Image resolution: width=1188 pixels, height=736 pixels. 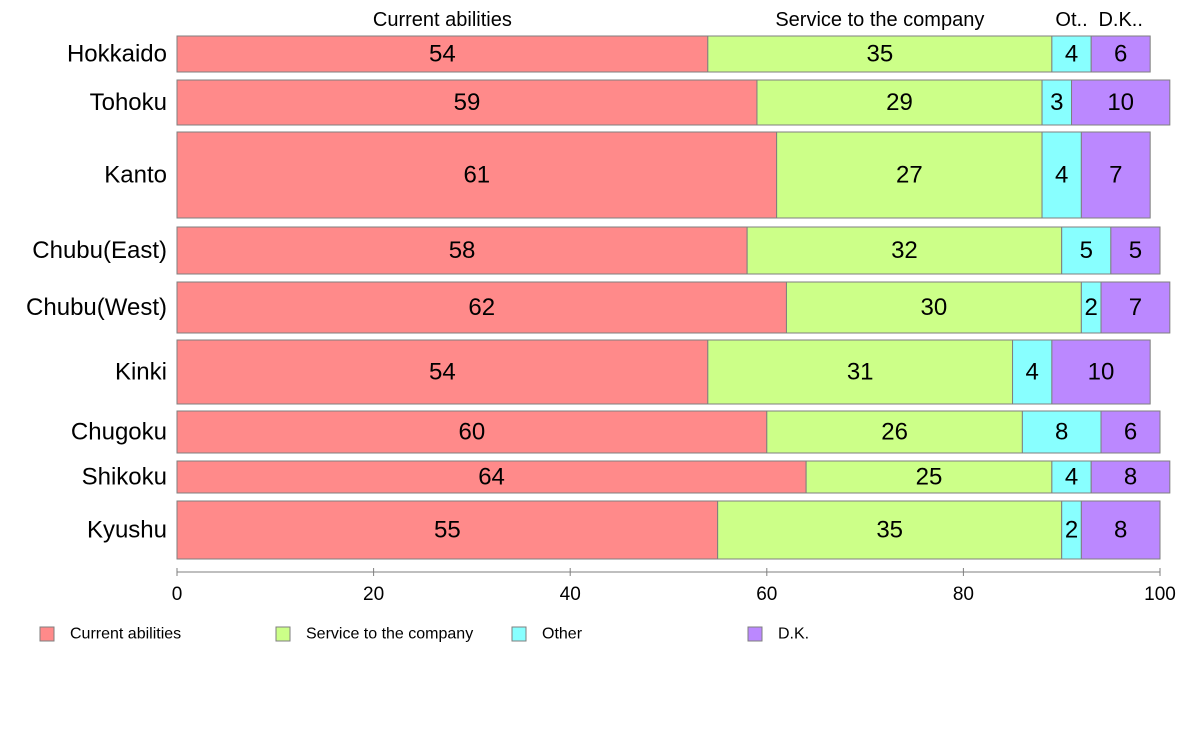 I want to click on bar-row: 59 29 3 10, so click(x=673, y=102).